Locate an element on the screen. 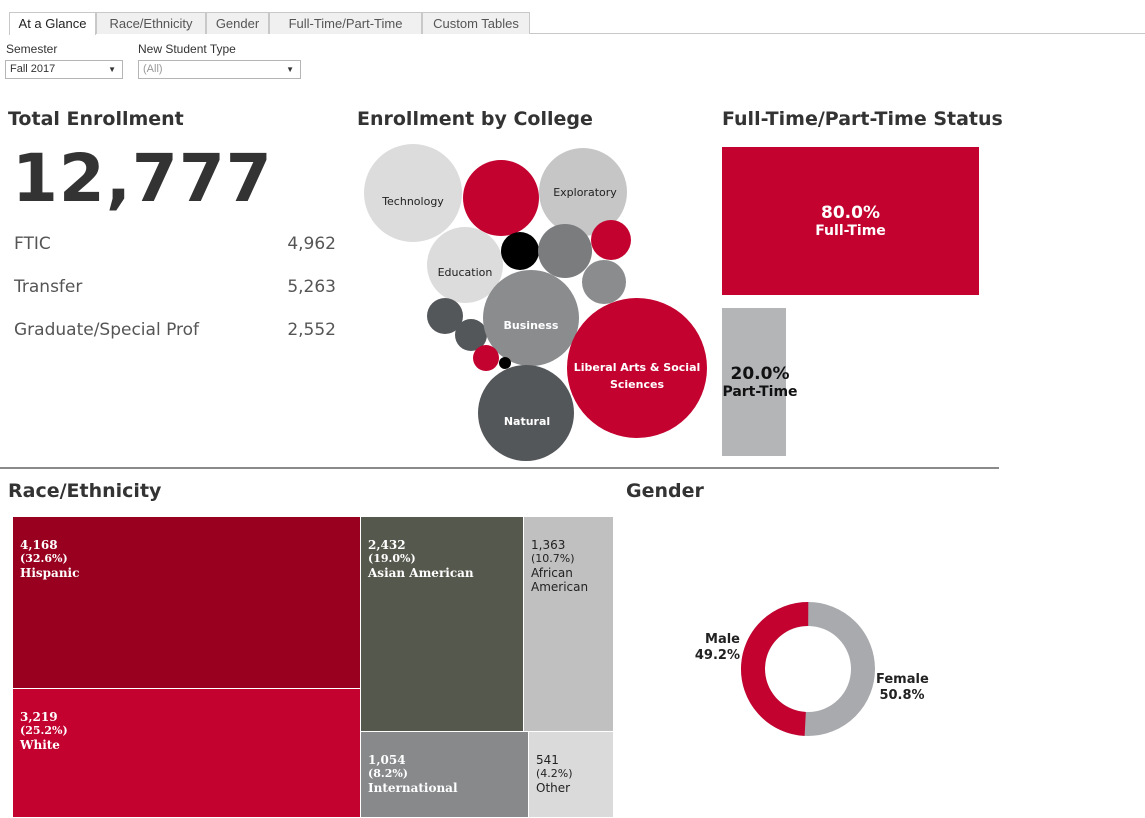 The image size is (1145, 818). treemap-name: Other is located at coordinates (553, 788).